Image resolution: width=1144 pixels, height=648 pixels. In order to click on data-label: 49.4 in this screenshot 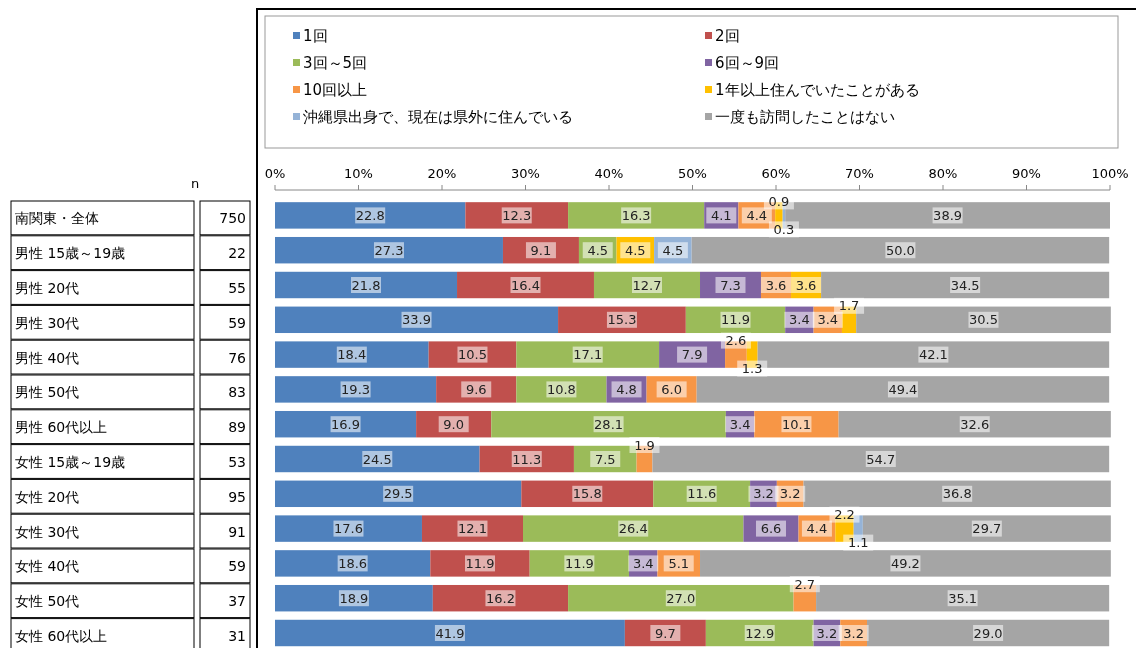, I will do `click(903, 389)`.